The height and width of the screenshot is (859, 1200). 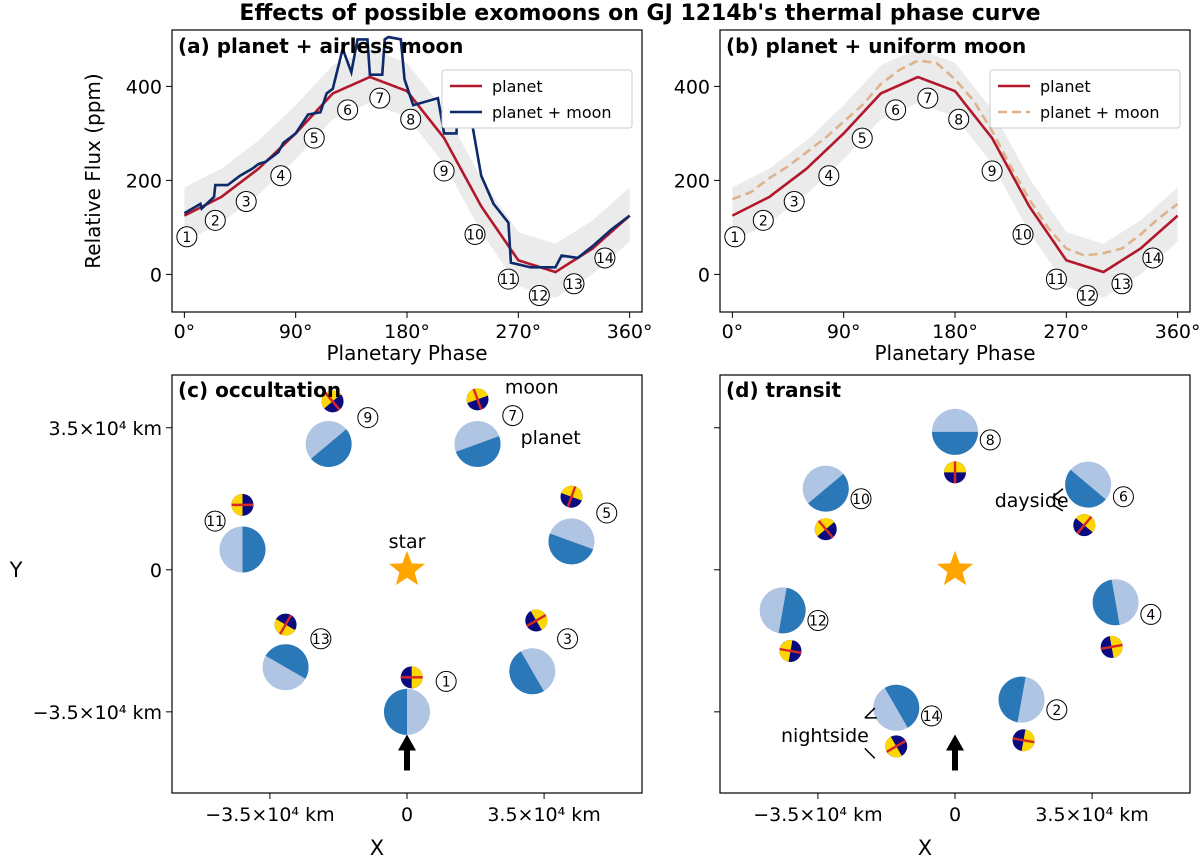 I want to click on phase-marker-label: 4, so click(x=280, y=177).